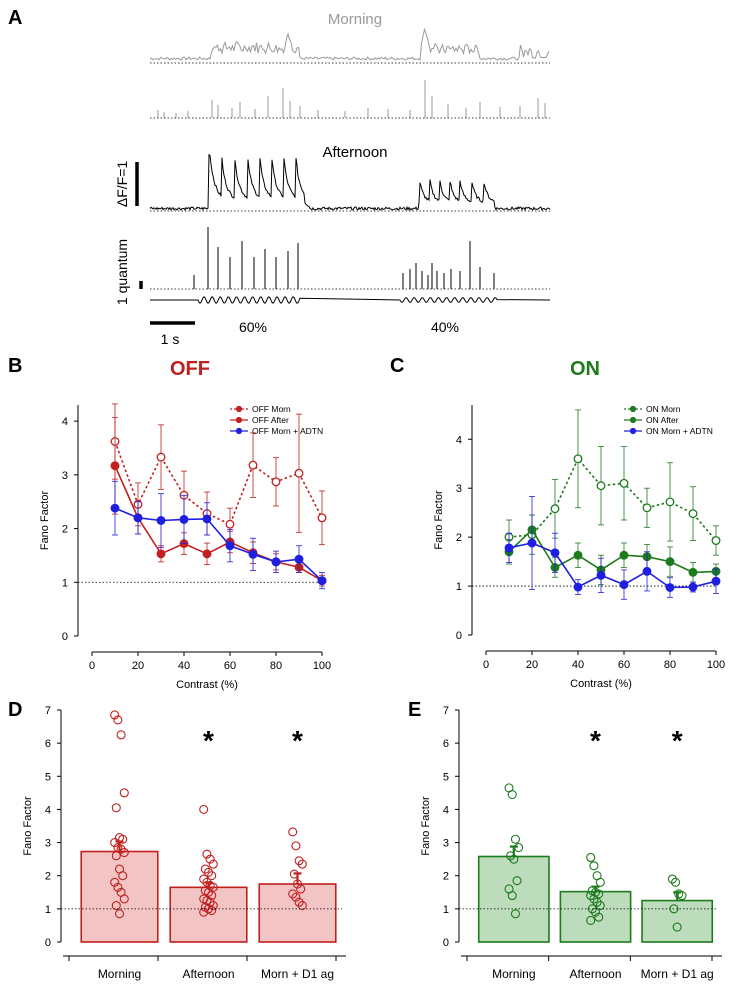  What do you see at coordinates (445, 327) in the screenshot?
I see `contrast-40-label: 40%` at bounding box center [445, 327].